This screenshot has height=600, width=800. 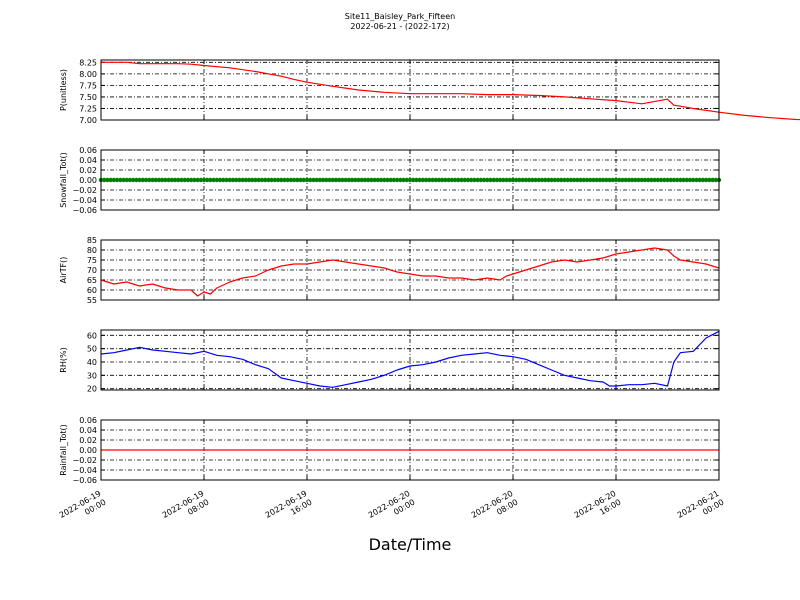 What do you see at coordinates (410, 544) in the screenshot?
I see `x-axis-label: Date/Time` at bounding box center [410, 544].